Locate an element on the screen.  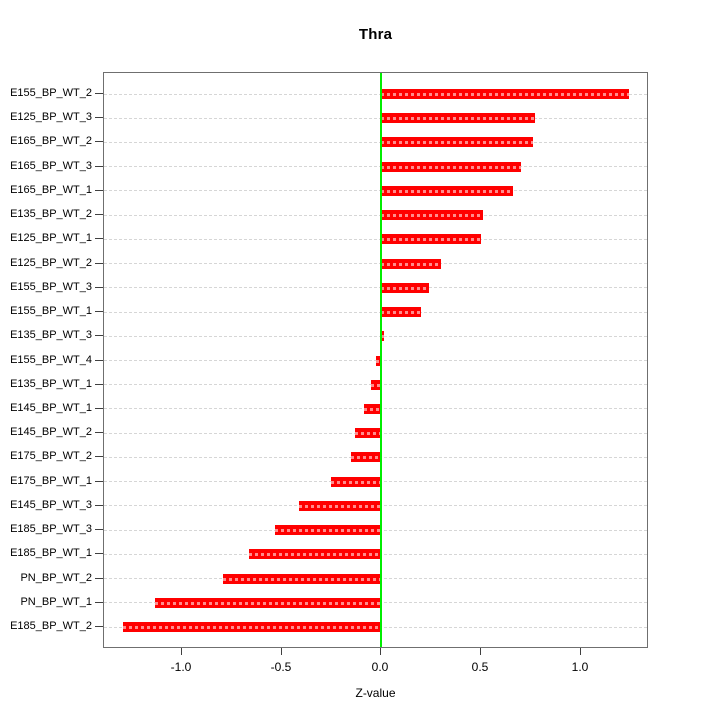
category-label: E175_BP_WT_1 is located at coordinates (51, 481).